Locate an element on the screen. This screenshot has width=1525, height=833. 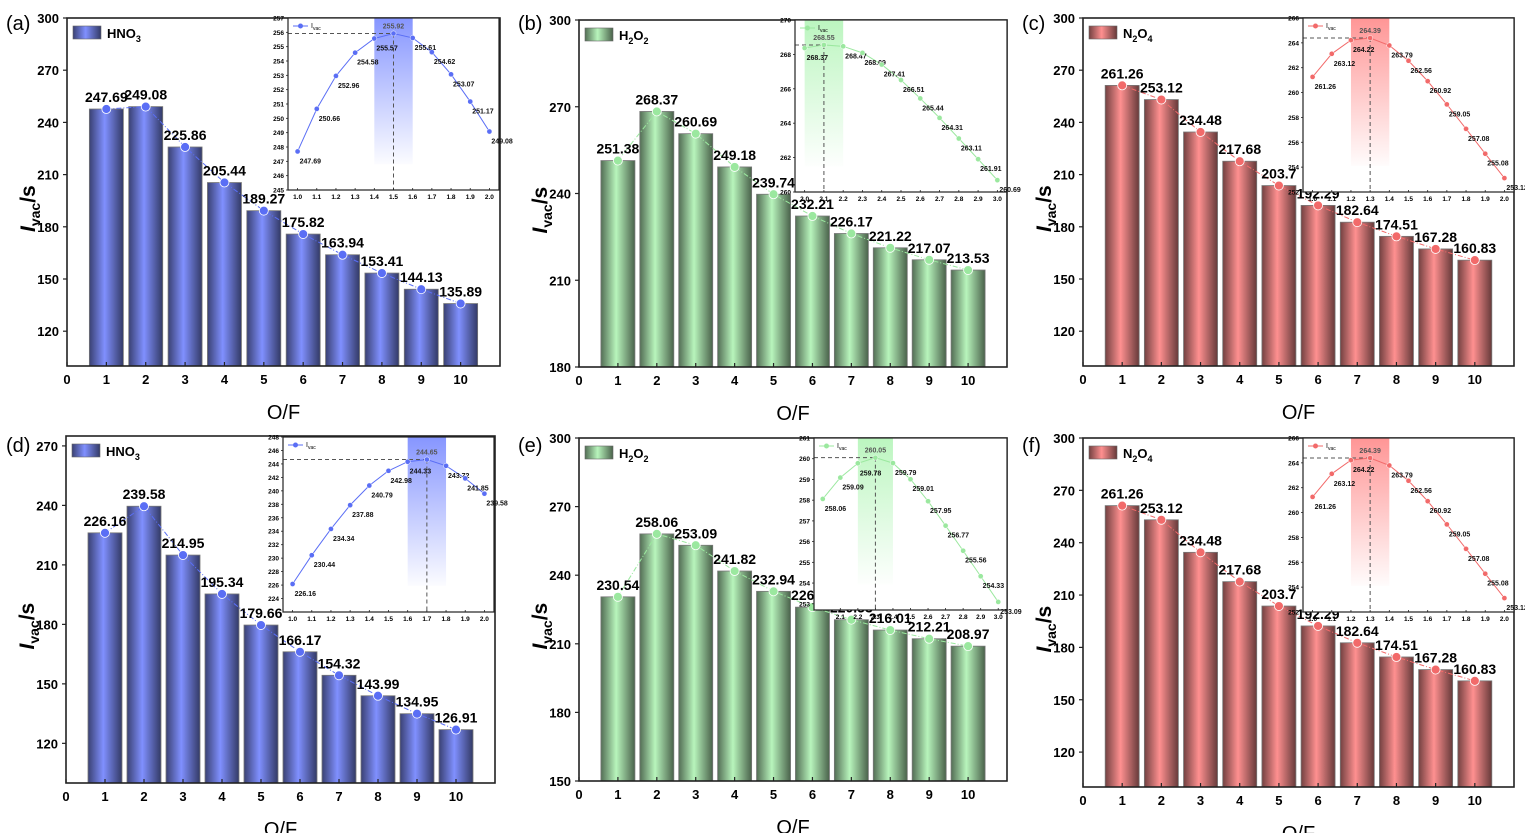
inset-data-label: 259.78 is located at coordinates (871, 473).